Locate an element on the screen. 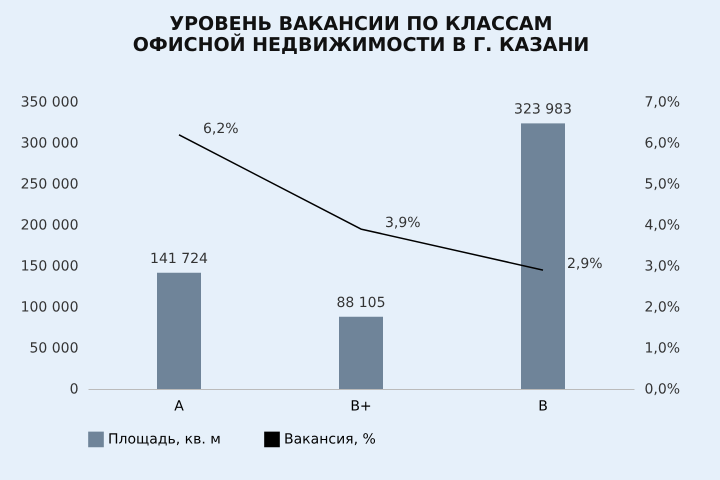  y2-tick-label: 6,0% is located at coordinates (662, 144).